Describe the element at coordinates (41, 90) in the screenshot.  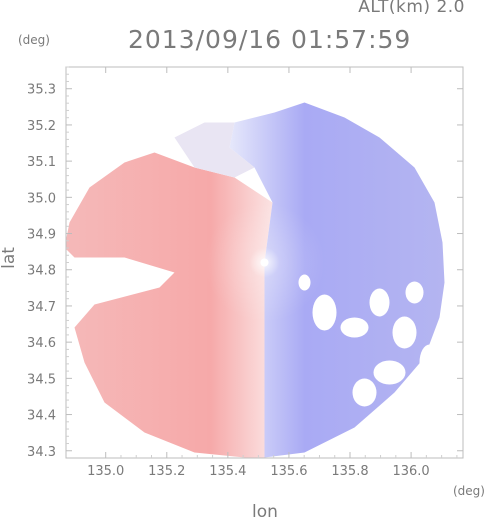
I see `y-tick-label: 35.3` at that location.